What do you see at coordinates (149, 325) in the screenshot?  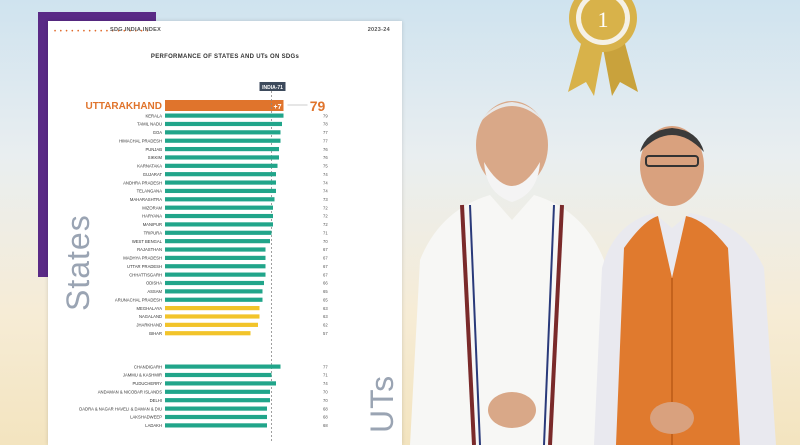 I see `state-label: JHARKHAND` at bounding box center [149, 325].